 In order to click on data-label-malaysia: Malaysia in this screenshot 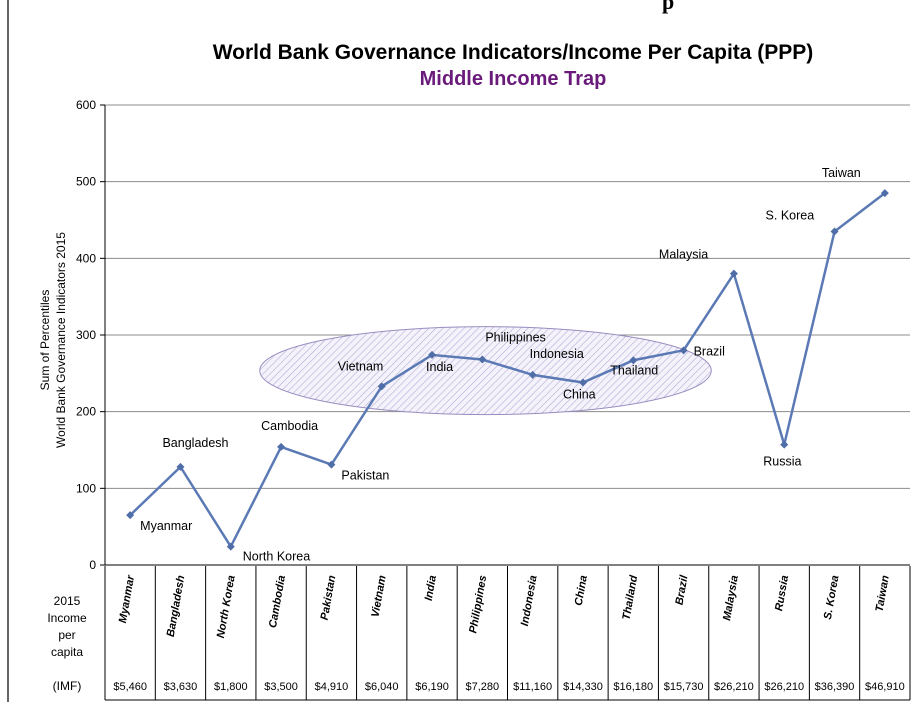, I will do `click(683, 255)`.